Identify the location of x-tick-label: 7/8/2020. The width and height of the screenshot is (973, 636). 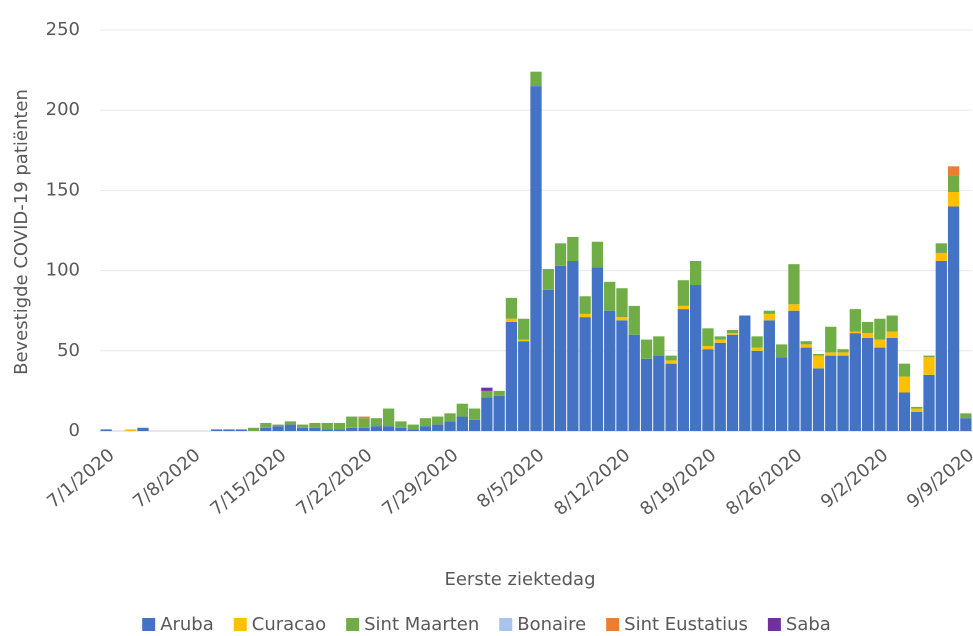
(166, 479).